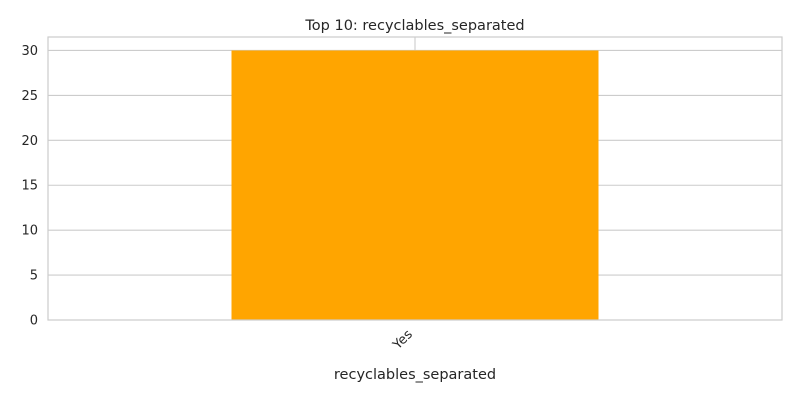 The image size is (800, 400). What do you see at coordinates (29, 96) in the screenshot?
I see `y-tick-label: 25` at bounding box center [29, 96].